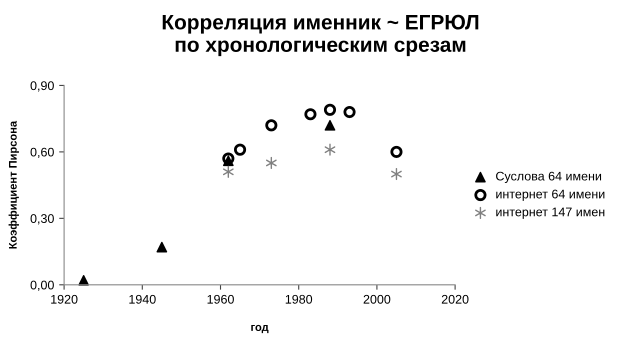 The height and width of the screenshot is (356, 641). What do you see at coordinates (550, 195) in the screenshot?
I see `legend-label: интернет 64 имени` at bounding box center [550, 195].